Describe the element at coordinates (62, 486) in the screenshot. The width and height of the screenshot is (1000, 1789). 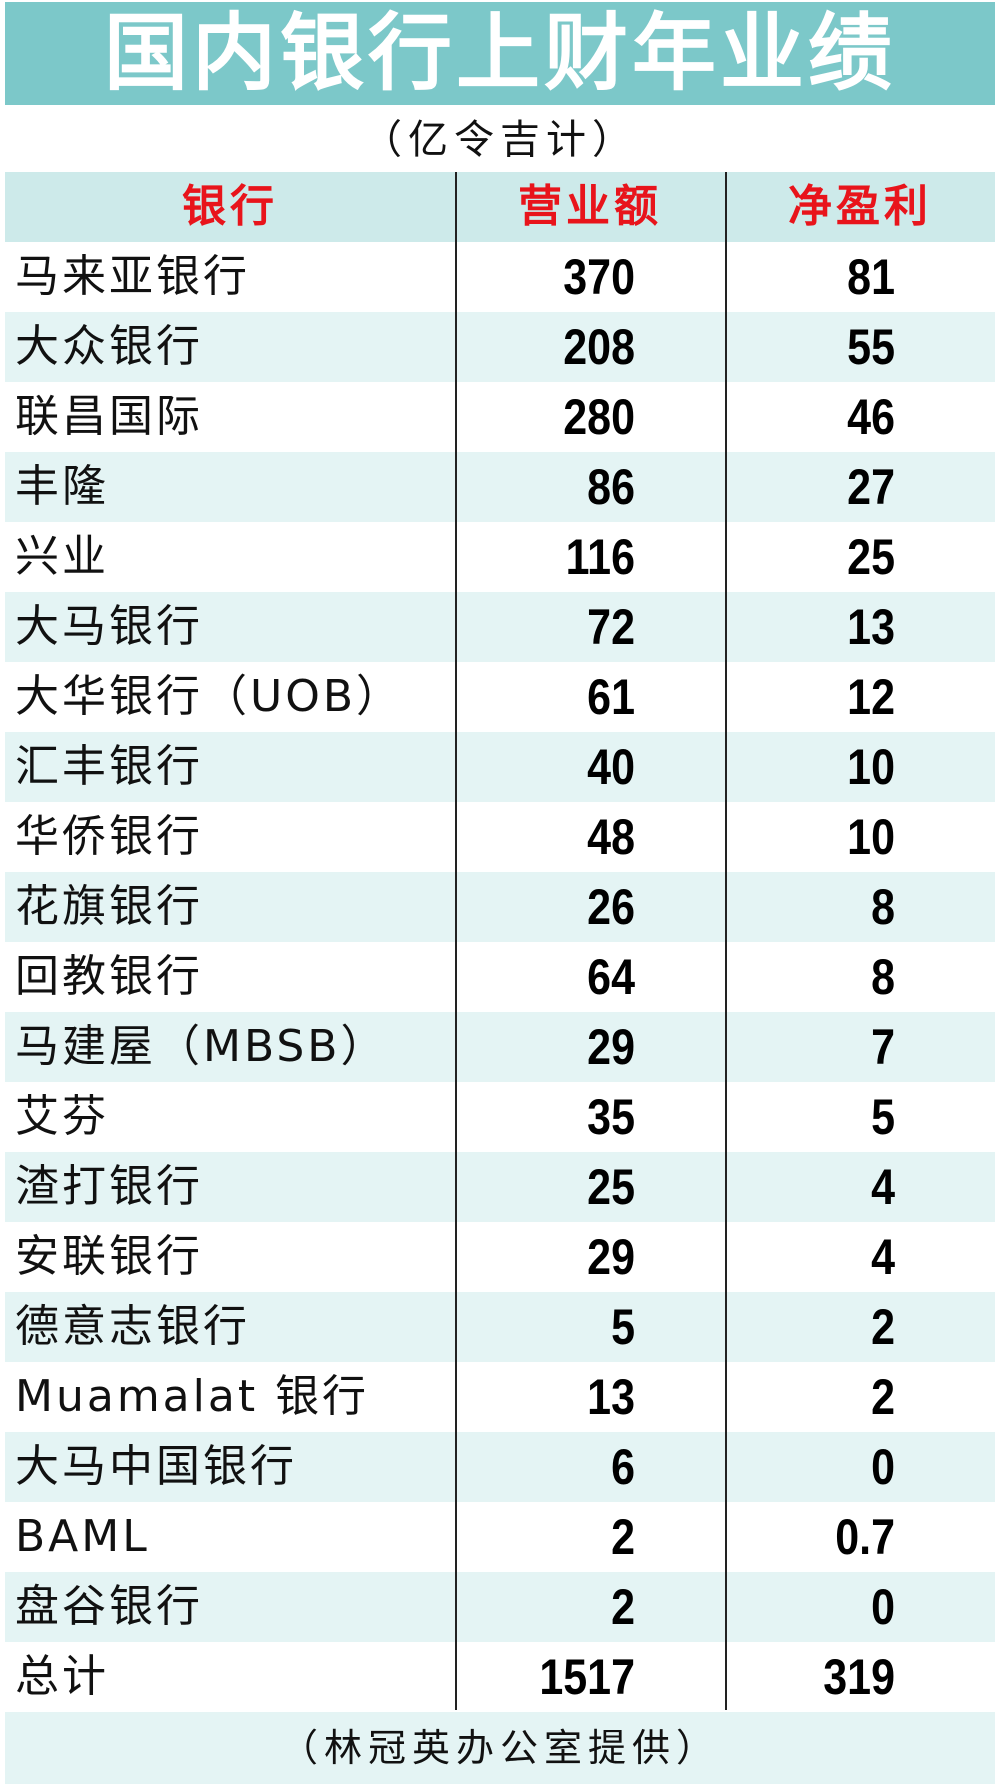
I see `bank-name: 丰隆` at that location.